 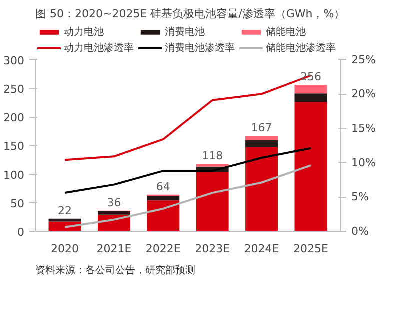 What do you see at coordinates (14, 175) in the screenshot?
I see `y-tick-label: 100` at bounding box center [14, 175].